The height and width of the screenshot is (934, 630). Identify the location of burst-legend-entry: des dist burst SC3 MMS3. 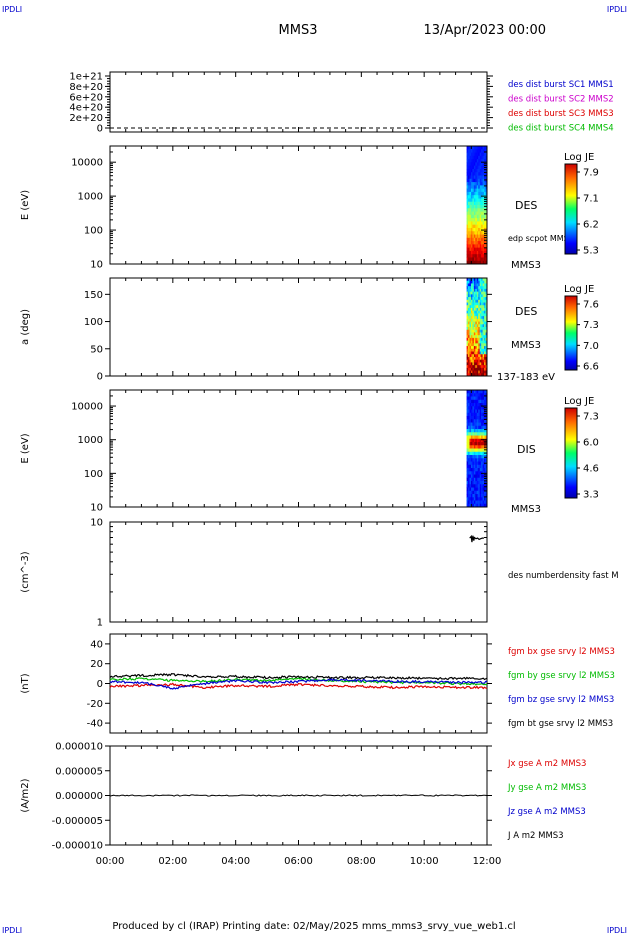
(561, 114).